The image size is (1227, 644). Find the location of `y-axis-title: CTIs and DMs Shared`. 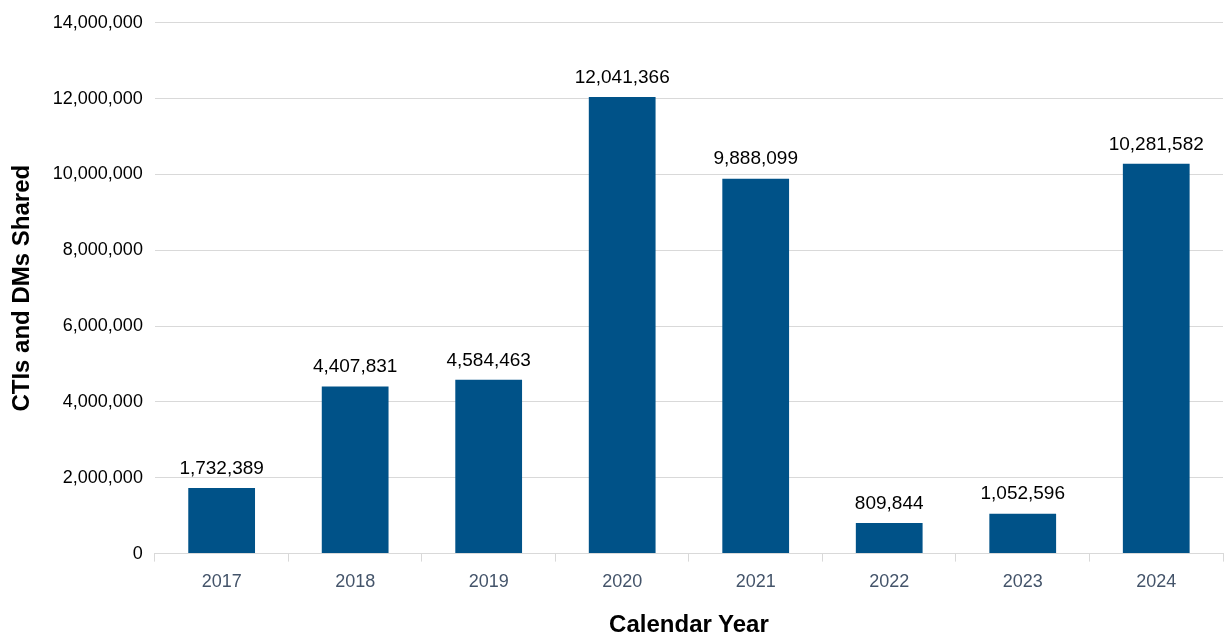

y-axis-title: CTIs and DMs Shared is located at coordinates (21, 288).